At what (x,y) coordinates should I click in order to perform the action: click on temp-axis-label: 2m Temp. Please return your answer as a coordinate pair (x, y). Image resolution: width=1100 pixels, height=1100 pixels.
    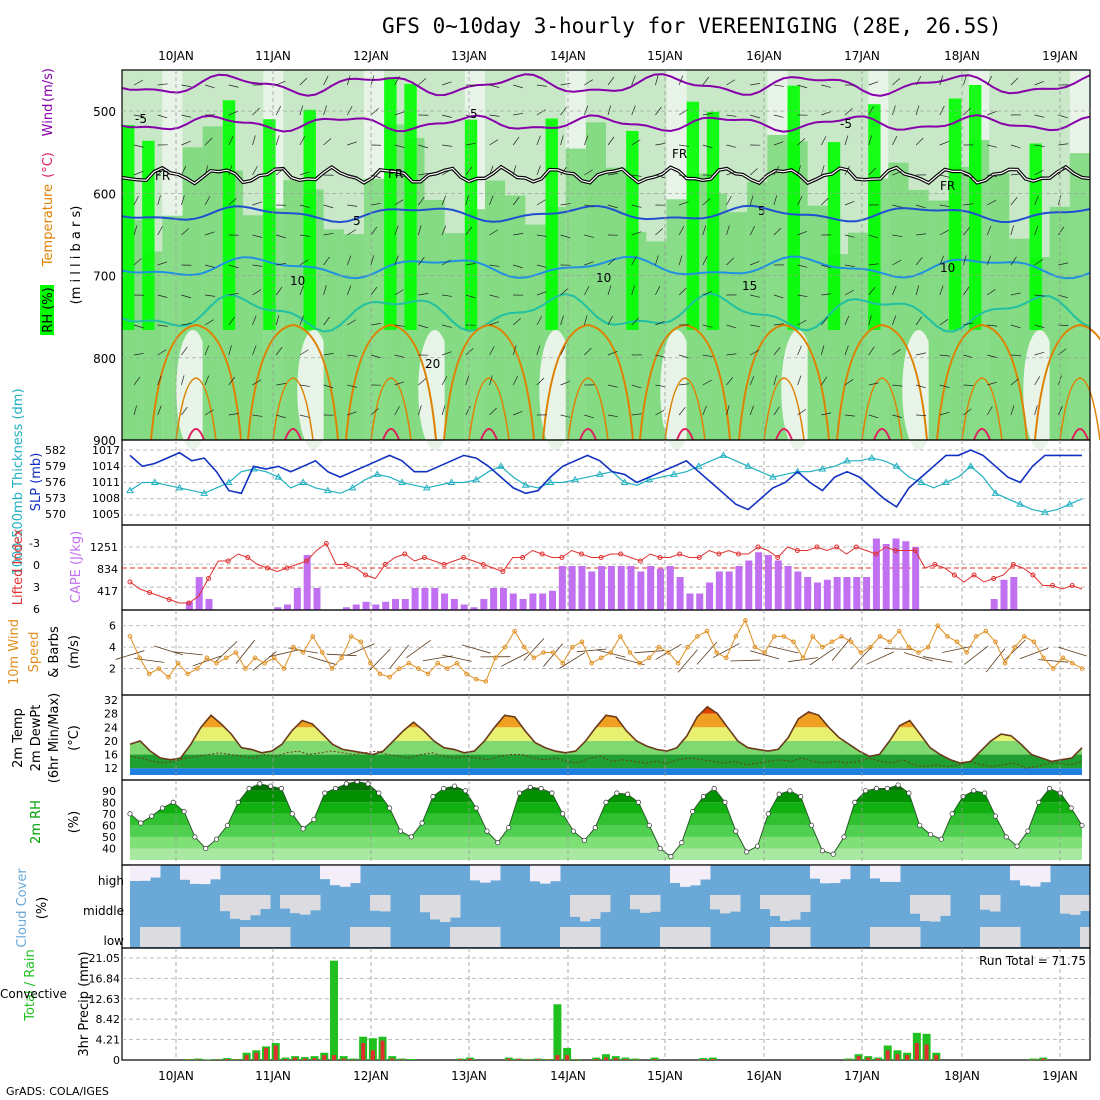
    Looking at the image, I should click on (18, 738).